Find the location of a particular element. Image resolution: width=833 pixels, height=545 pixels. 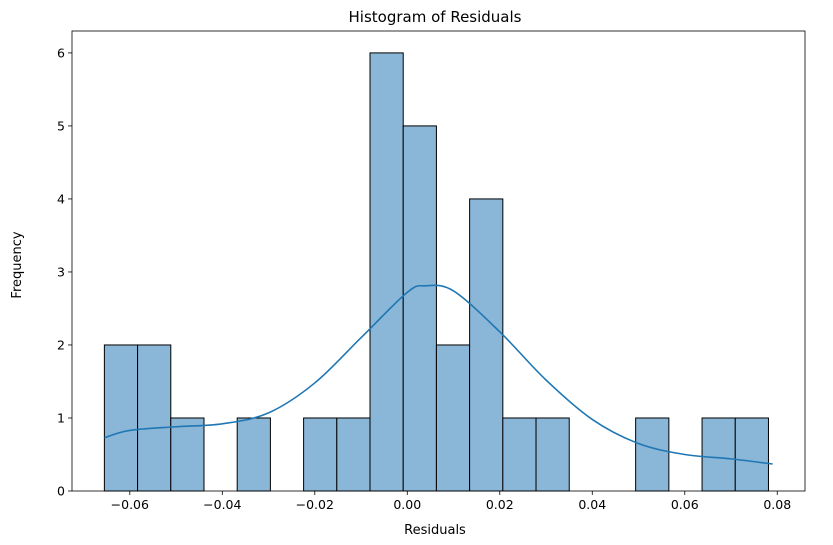

y-tick-label: 0 is located at coordinates (61, 491).